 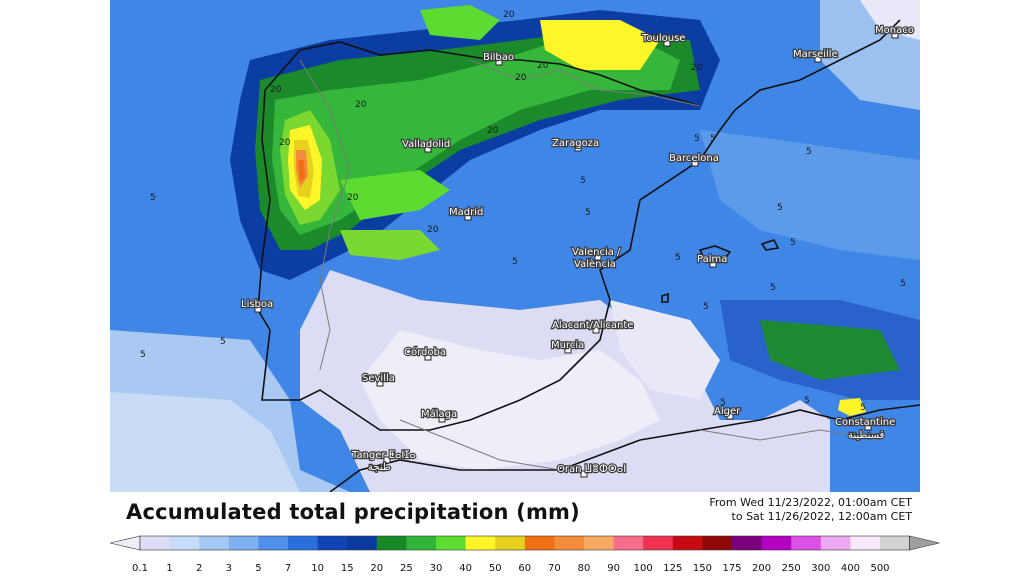 What do you see at coordinates (258, 568) in the screenshot?
I see `legend-tick-label: 5` at bounding box center [258, 568].